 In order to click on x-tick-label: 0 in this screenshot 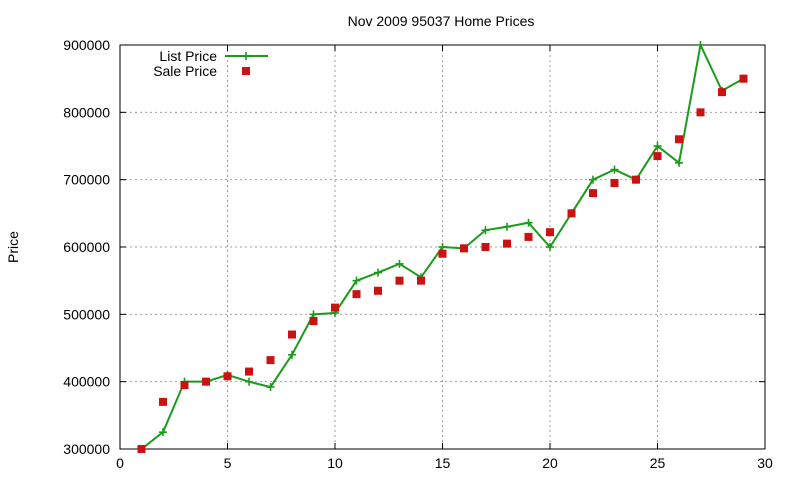, I will do `click(120, 463)`.